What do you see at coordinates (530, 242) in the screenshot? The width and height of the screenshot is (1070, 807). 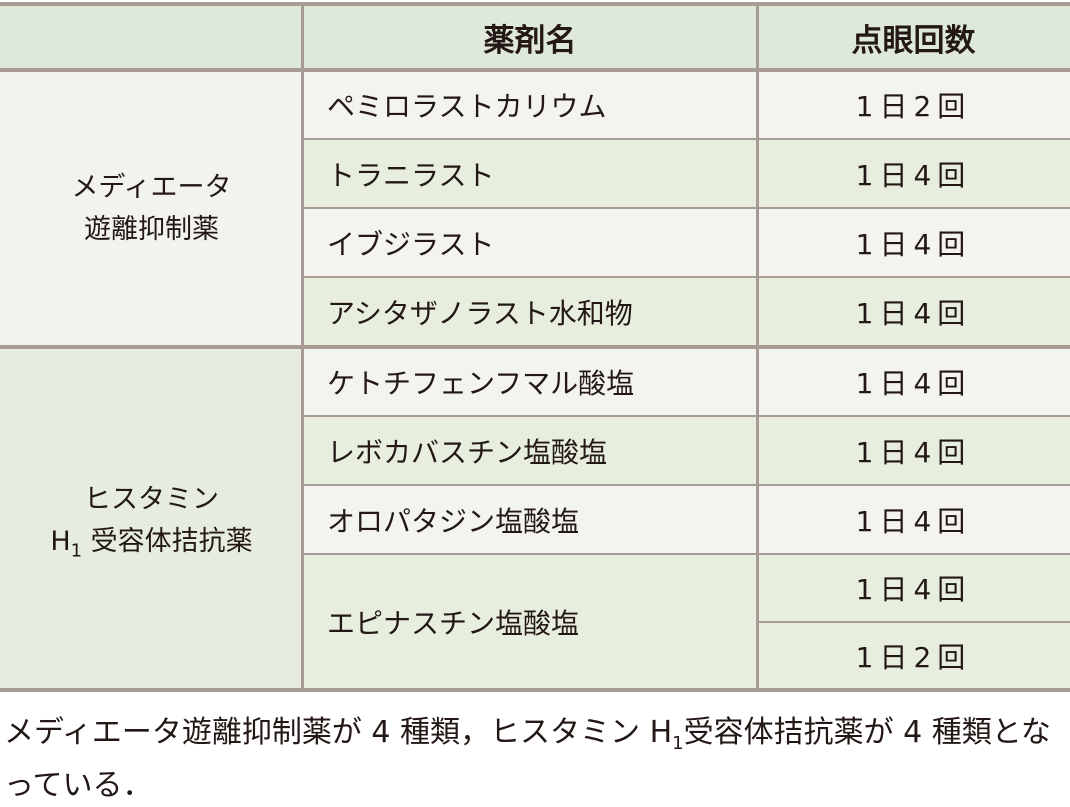 I see `drug-name-cell: イブジラスト` at bounding box center [530, 242].